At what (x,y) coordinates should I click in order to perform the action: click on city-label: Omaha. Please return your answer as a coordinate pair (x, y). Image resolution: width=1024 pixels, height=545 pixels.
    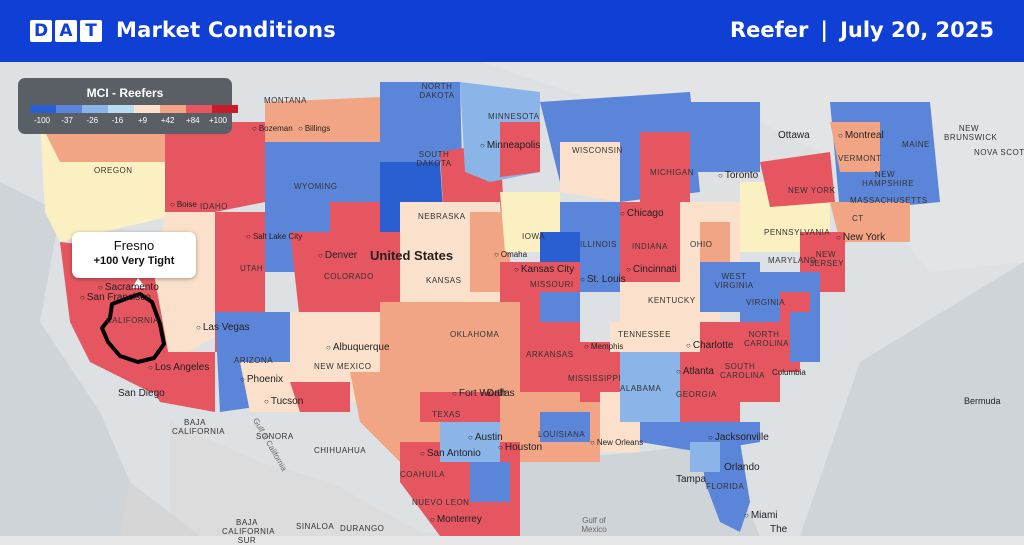
    Looking at the image, I should click on (510, 254).